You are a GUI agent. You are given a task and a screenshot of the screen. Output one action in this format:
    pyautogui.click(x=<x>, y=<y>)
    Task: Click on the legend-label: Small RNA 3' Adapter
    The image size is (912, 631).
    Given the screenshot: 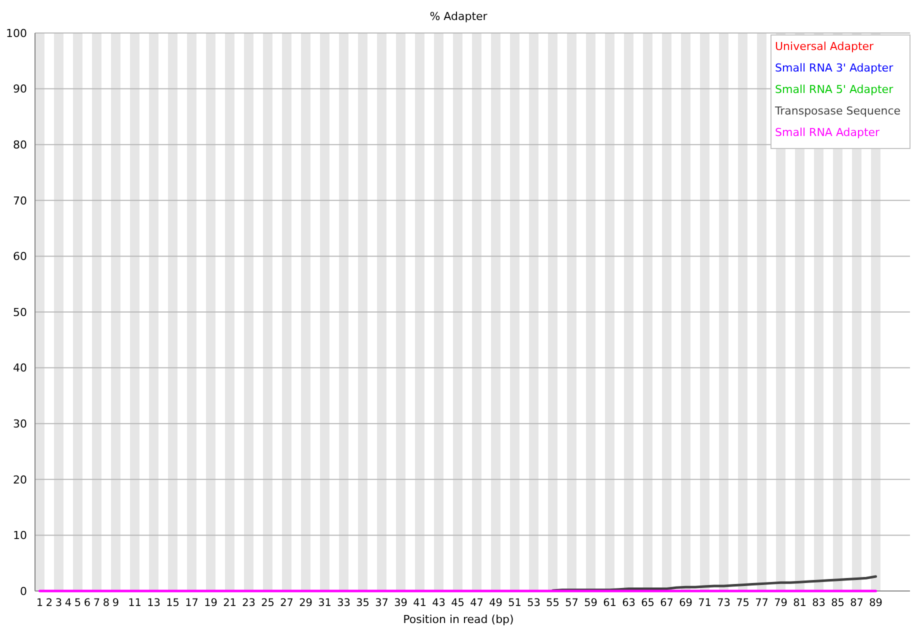 What is the action you would take?
    pyautogui.click(x=834, y=68)
    